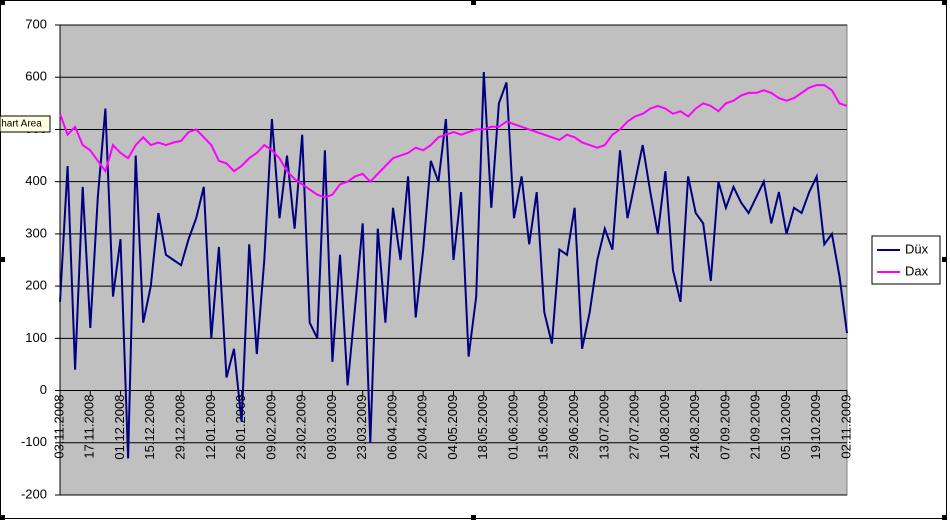 The image size is (950, 523). What do you see at coordinates (36, 76) in the screenshot?
I see `y-tick-label: 600` at bounding box center [36, 76].